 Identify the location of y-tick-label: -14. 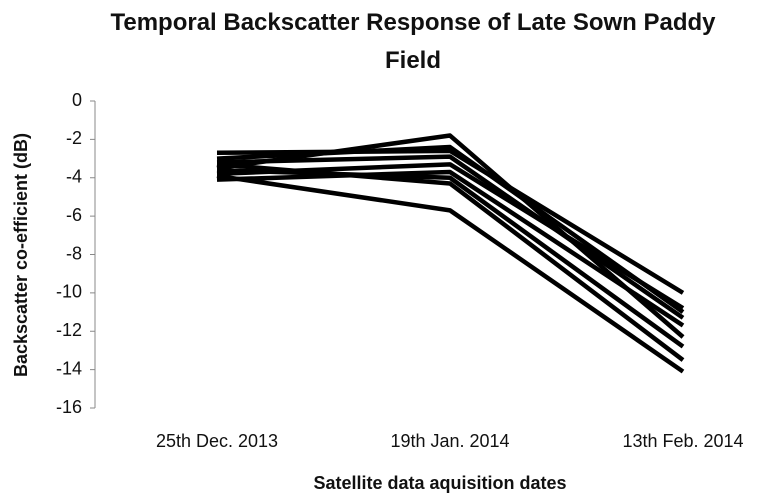
(69, 368).